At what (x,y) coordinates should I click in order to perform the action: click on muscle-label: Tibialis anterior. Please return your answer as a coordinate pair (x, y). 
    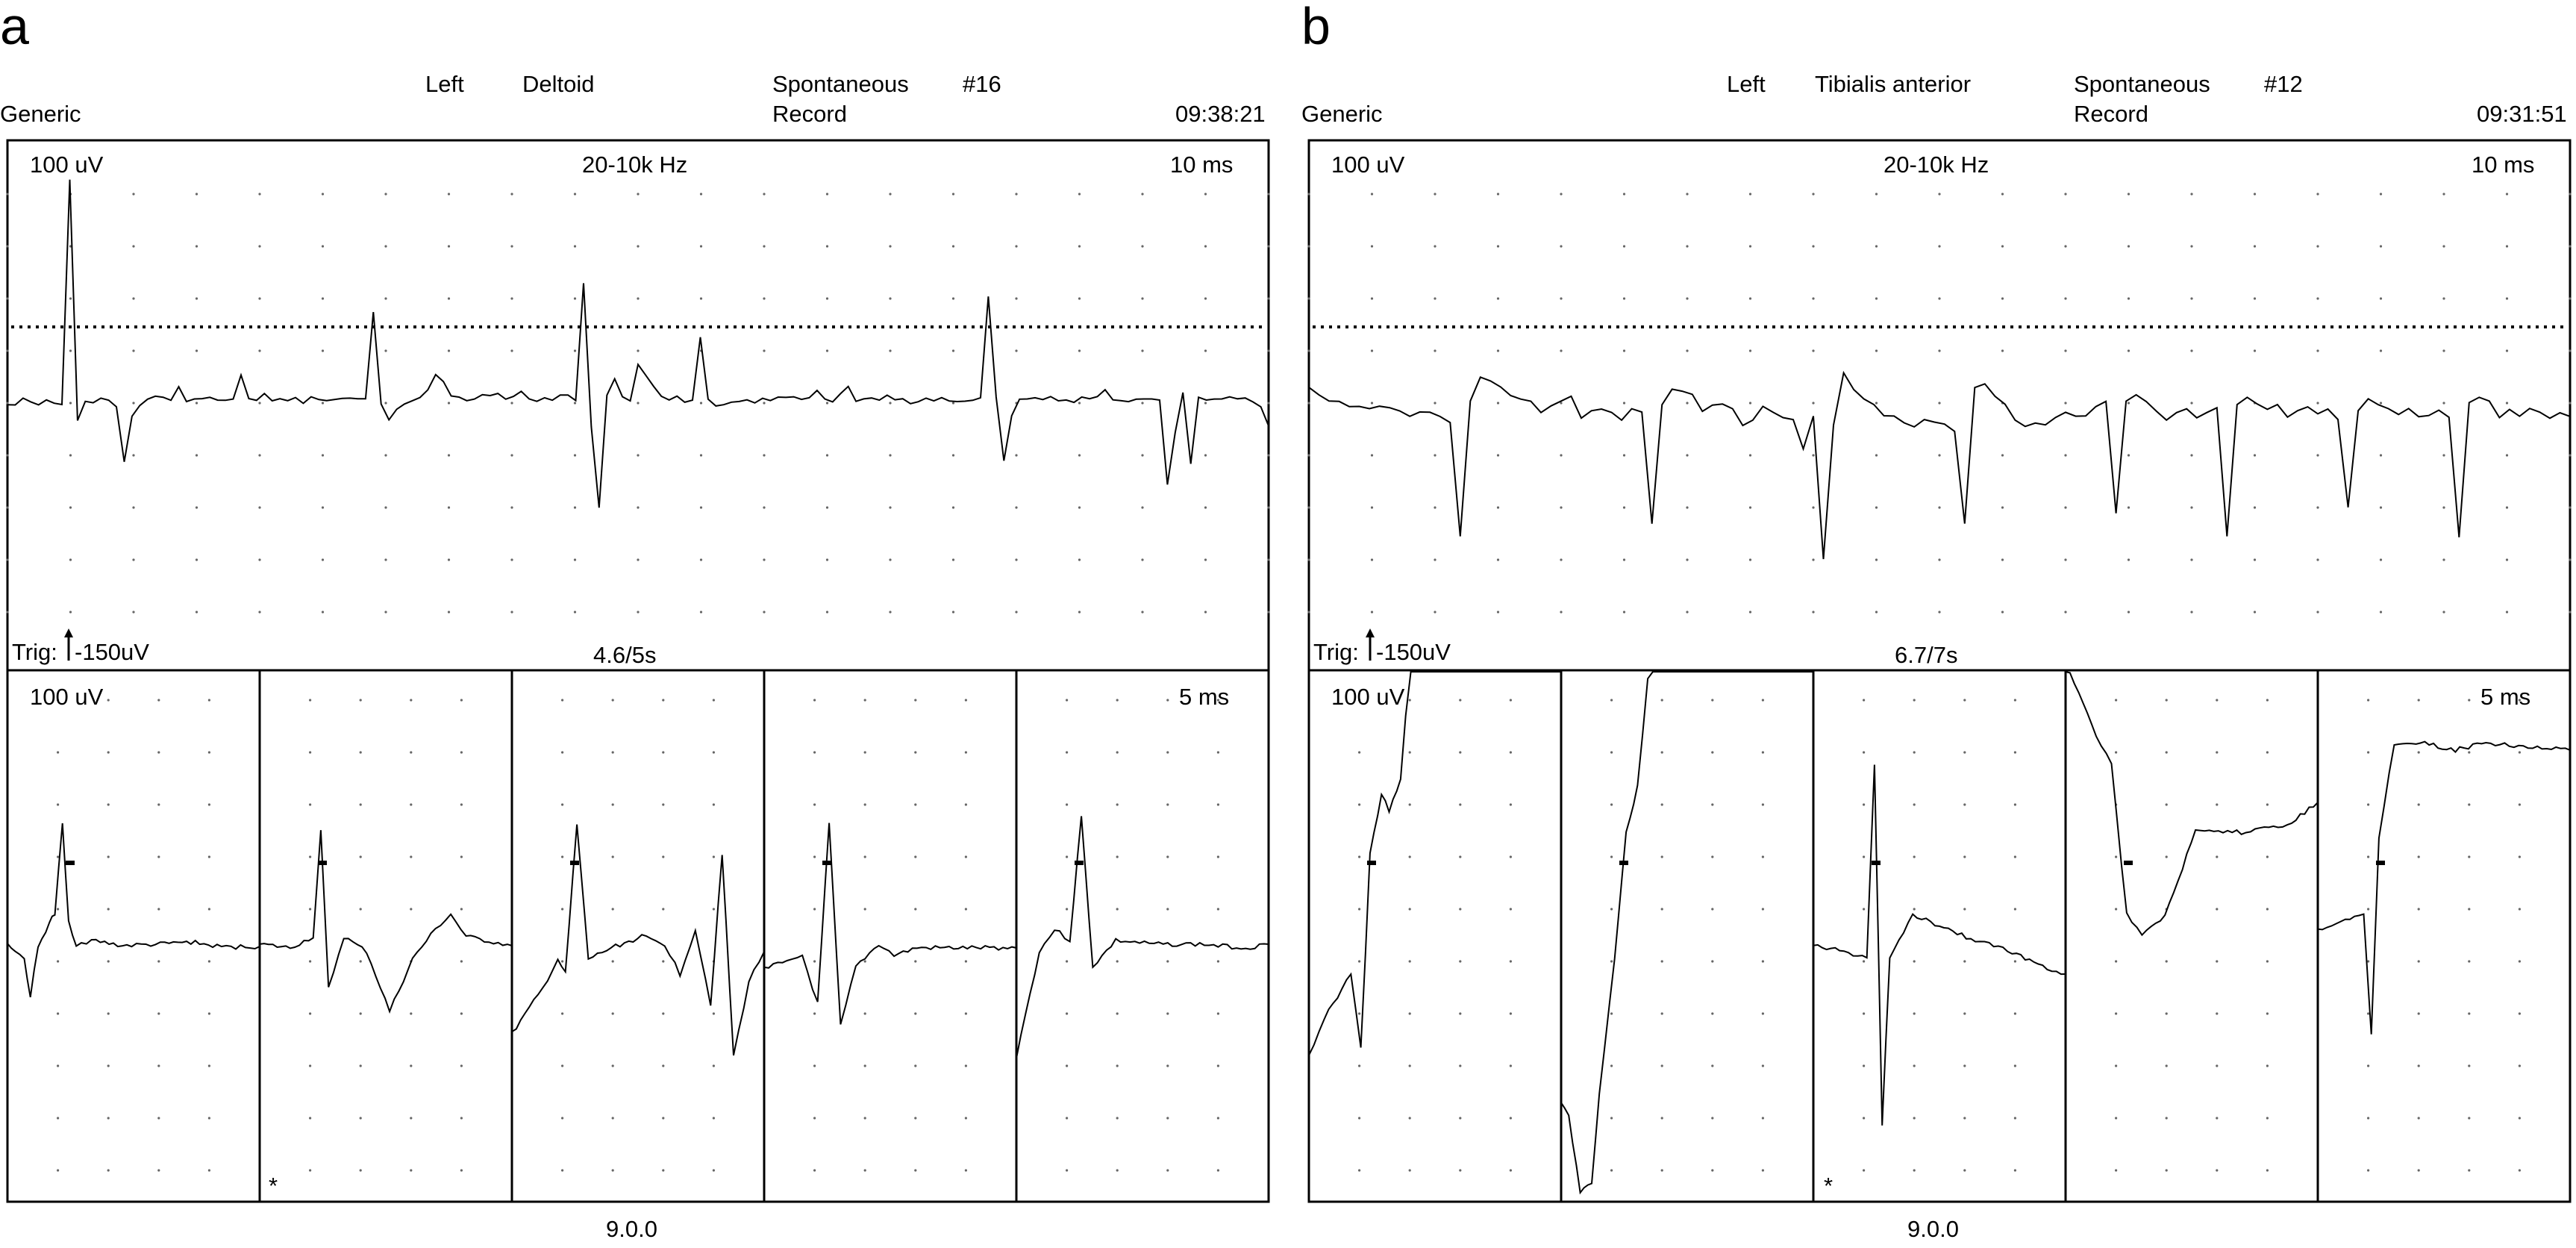
    Looking at the image, I should click on (1893, 84).